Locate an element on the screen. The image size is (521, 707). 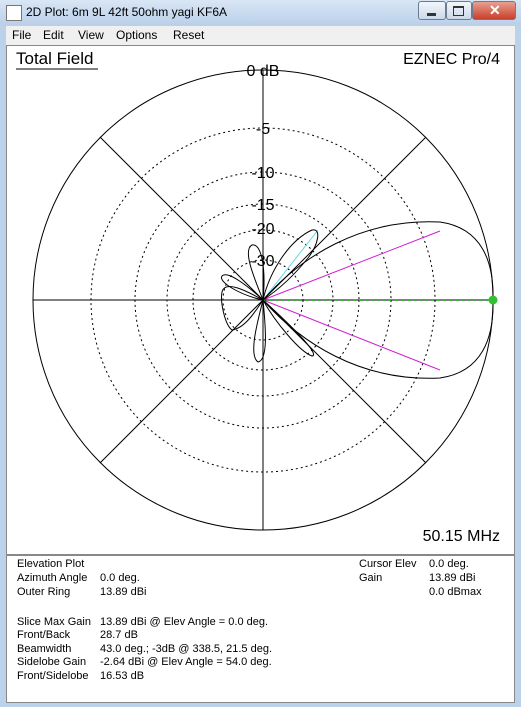
info-value: 28.7 dB is located at coordinates (119, 635).